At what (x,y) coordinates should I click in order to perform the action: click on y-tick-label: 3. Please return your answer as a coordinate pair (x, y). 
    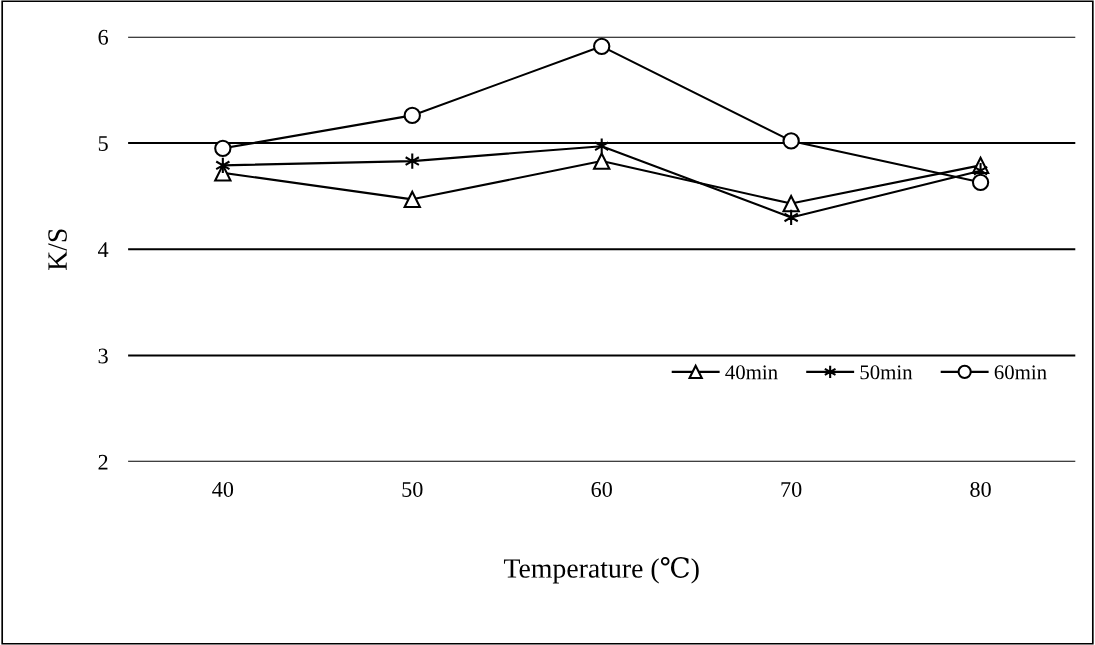
    Looking at the image, I should click on (103, 356).